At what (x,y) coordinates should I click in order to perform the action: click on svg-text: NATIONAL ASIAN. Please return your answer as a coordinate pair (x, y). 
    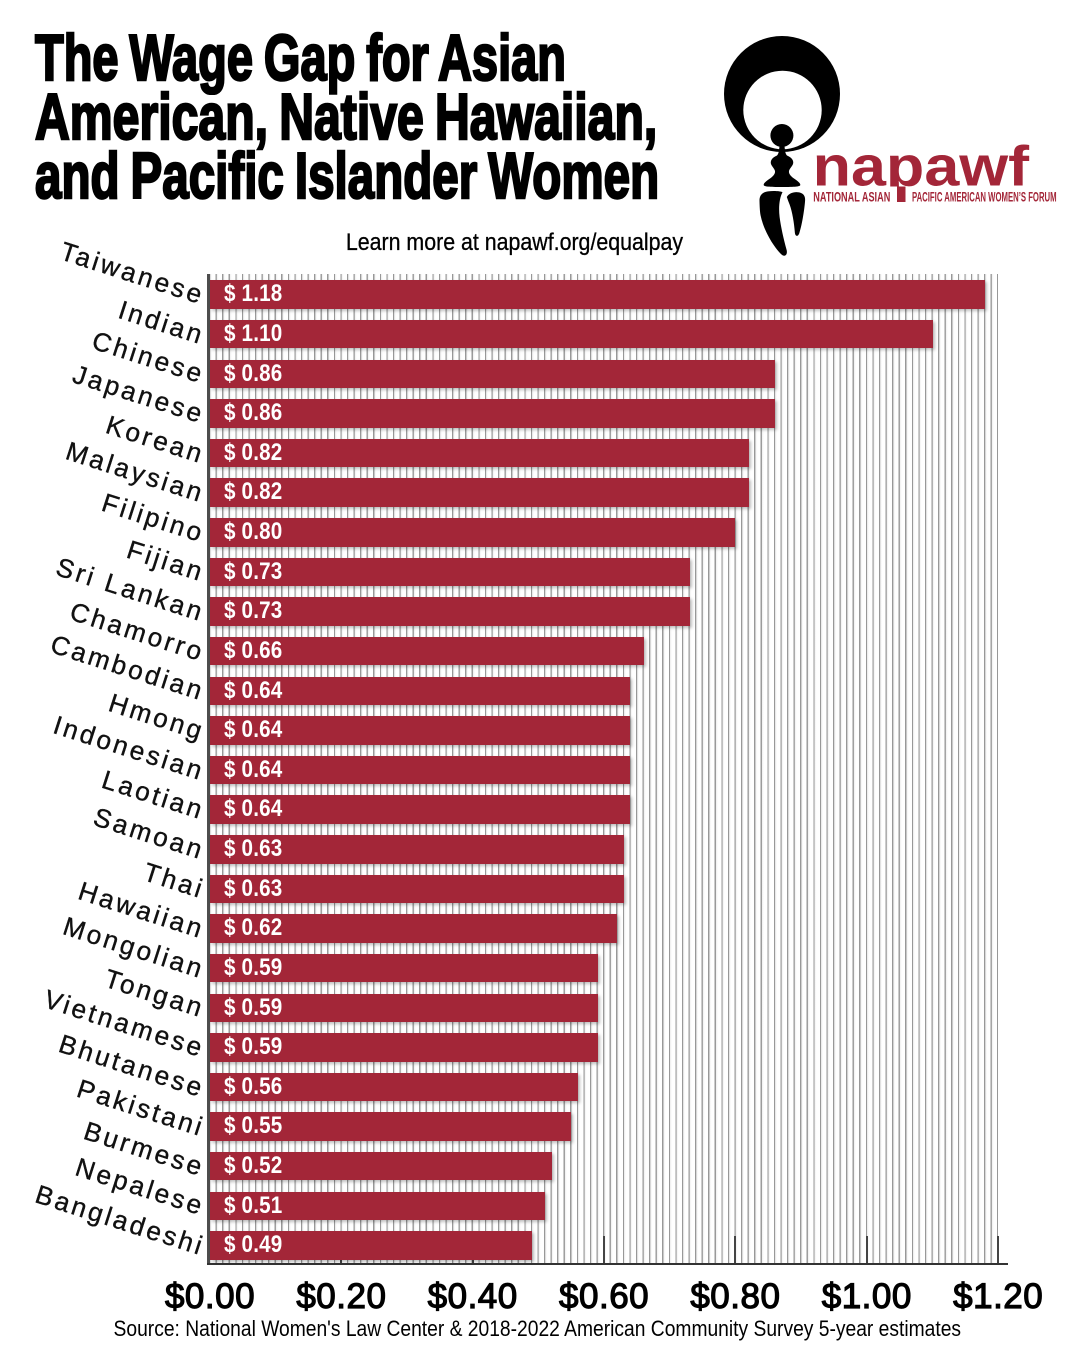
    Looking at the image, I should click on (851, 197).